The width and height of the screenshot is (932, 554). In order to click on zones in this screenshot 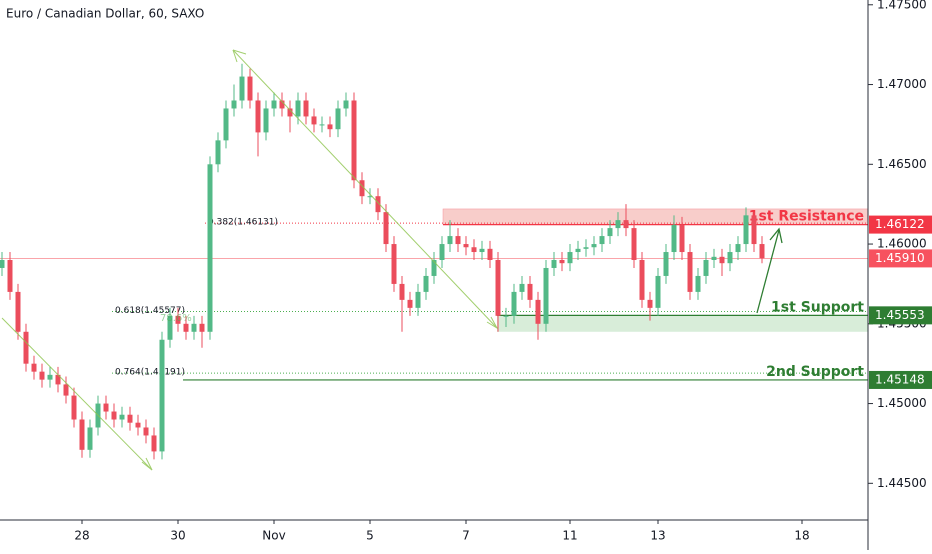, I will do `click(655, 270)`.